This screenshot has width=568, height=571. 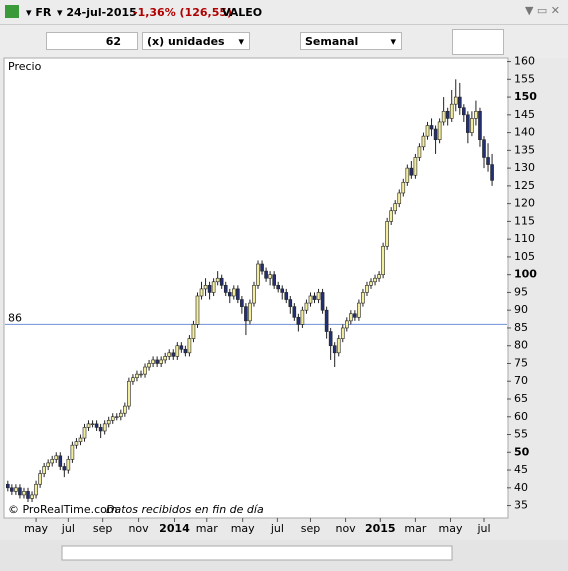 I want to click on y-tick-label: 150, so click(x=525, y=96).